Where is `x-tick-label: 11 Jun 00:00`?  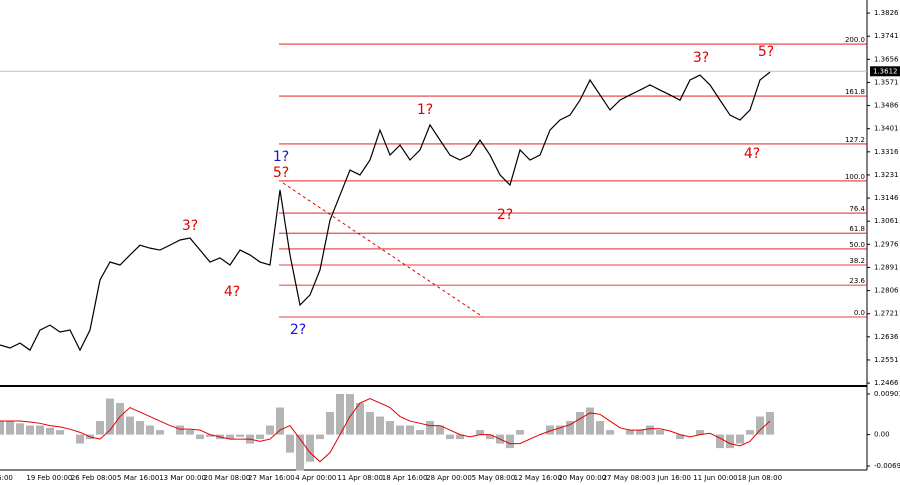 x-tick-label: 11 Jun 00:00 is located at coordinates (715, 478).